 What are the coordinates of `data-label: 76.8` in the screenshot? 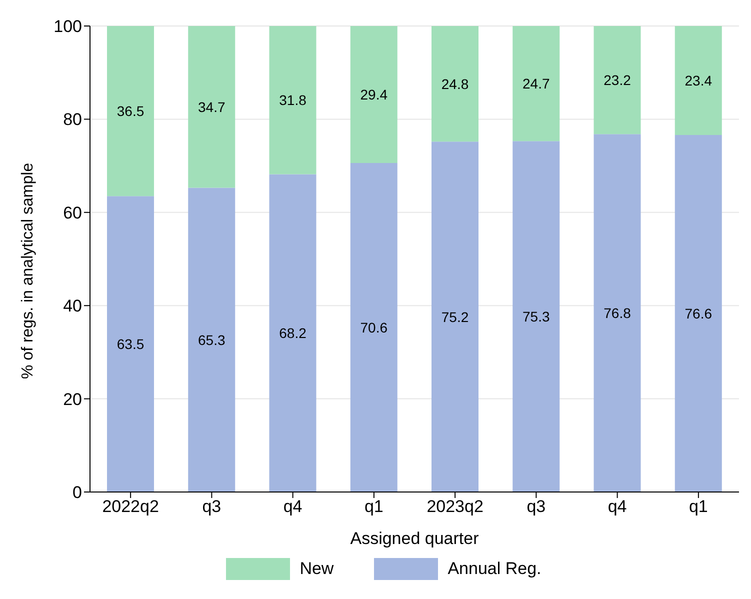 It's located at (618, 313).